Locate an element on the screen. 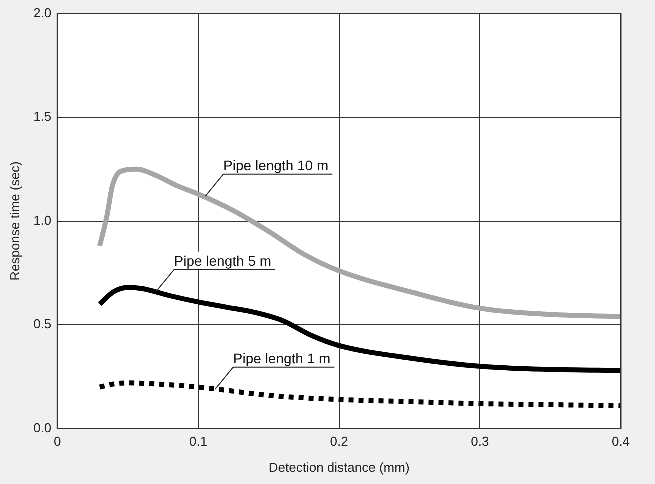 Image resolution: width=655 pixels, height=484 pixels. y-tick-label: 2.0 is located at coordinates (43, 12).